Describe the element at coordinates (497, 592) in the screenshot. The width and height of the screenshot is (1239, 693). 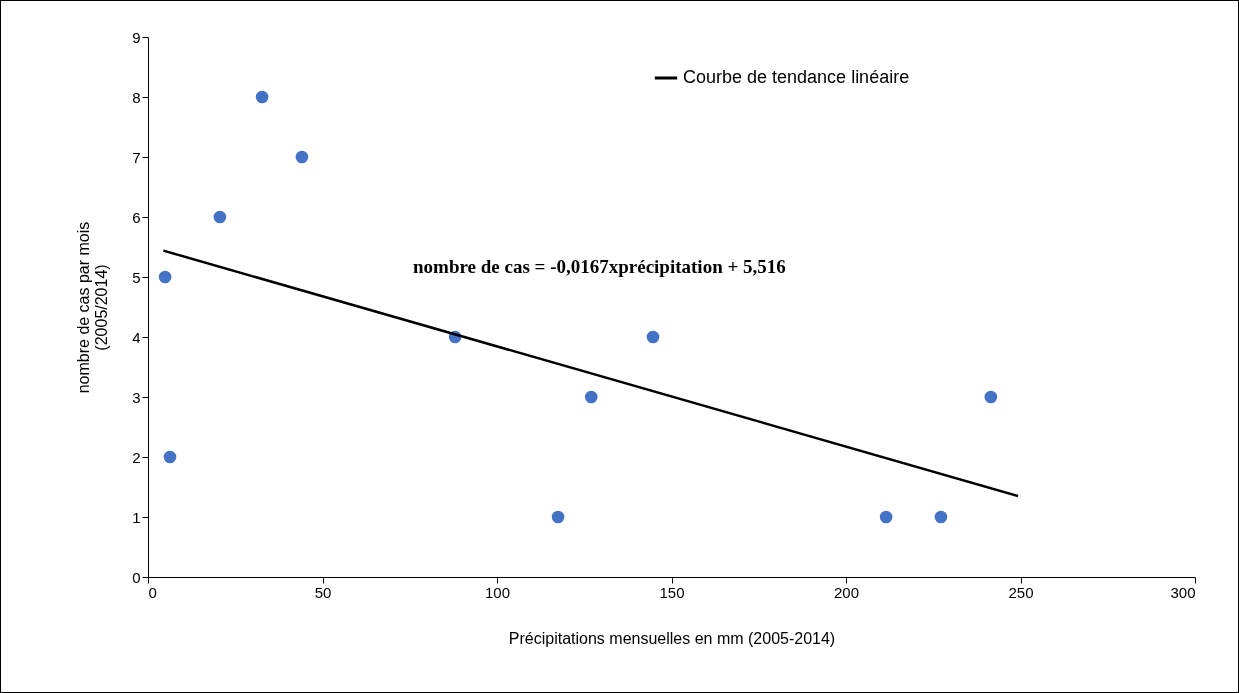
I see `x-tick-label: 100` at that location.